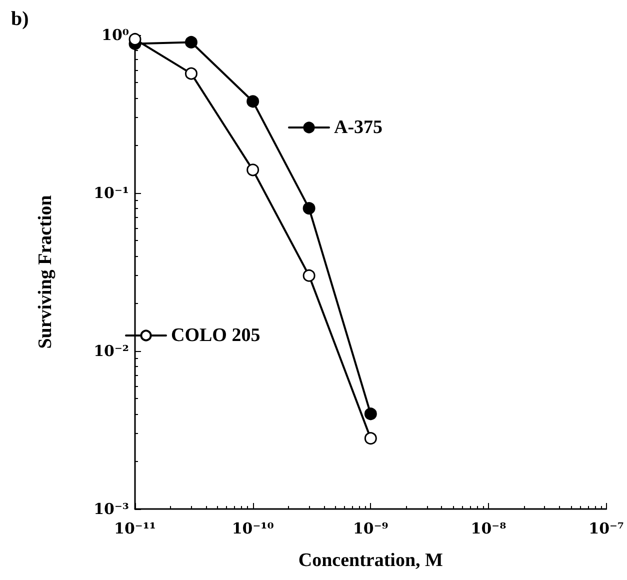 The image size is (627, 580). What do you see at coordinates (116, 35) in the screenshot?
I see `y-tick-label: 10⁰` at bounding box center [116, 35].